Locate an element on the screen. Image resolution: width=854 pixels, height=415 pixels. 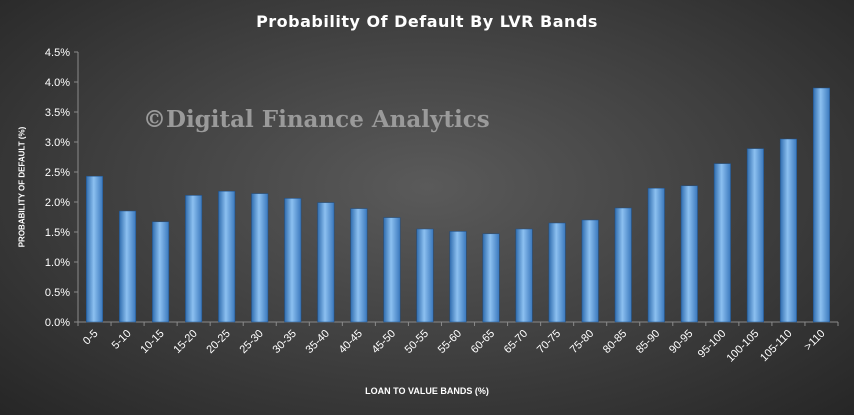
x-tick-label: 15-20 is located at coordinates (185, 342).